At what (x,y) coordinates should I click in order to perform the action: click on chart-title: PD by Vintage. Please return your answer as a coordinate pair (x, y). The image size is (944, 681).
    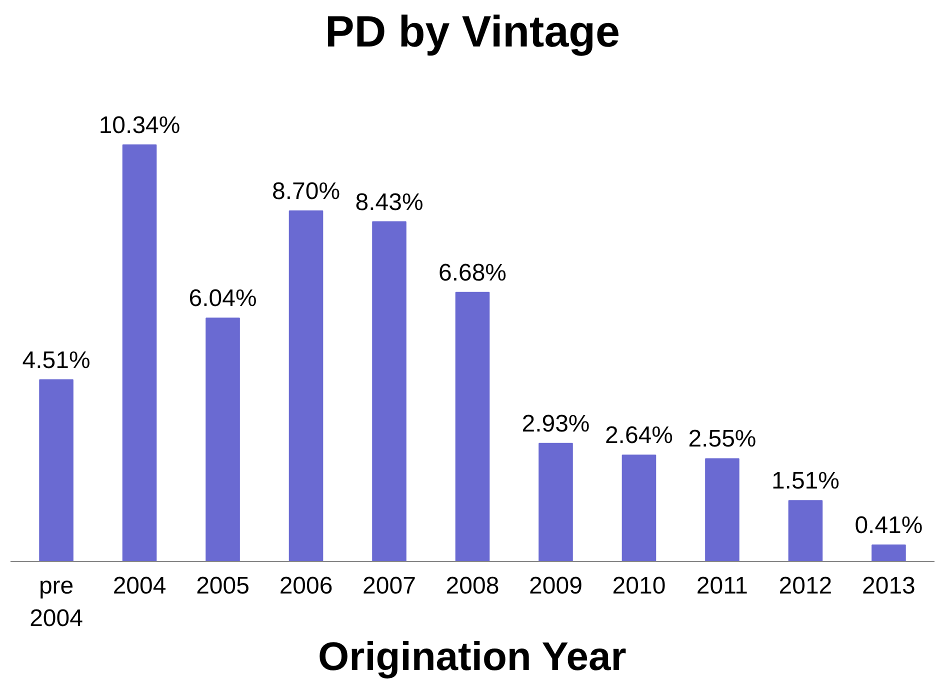
    Looking at the image, I should click on (472, 32).